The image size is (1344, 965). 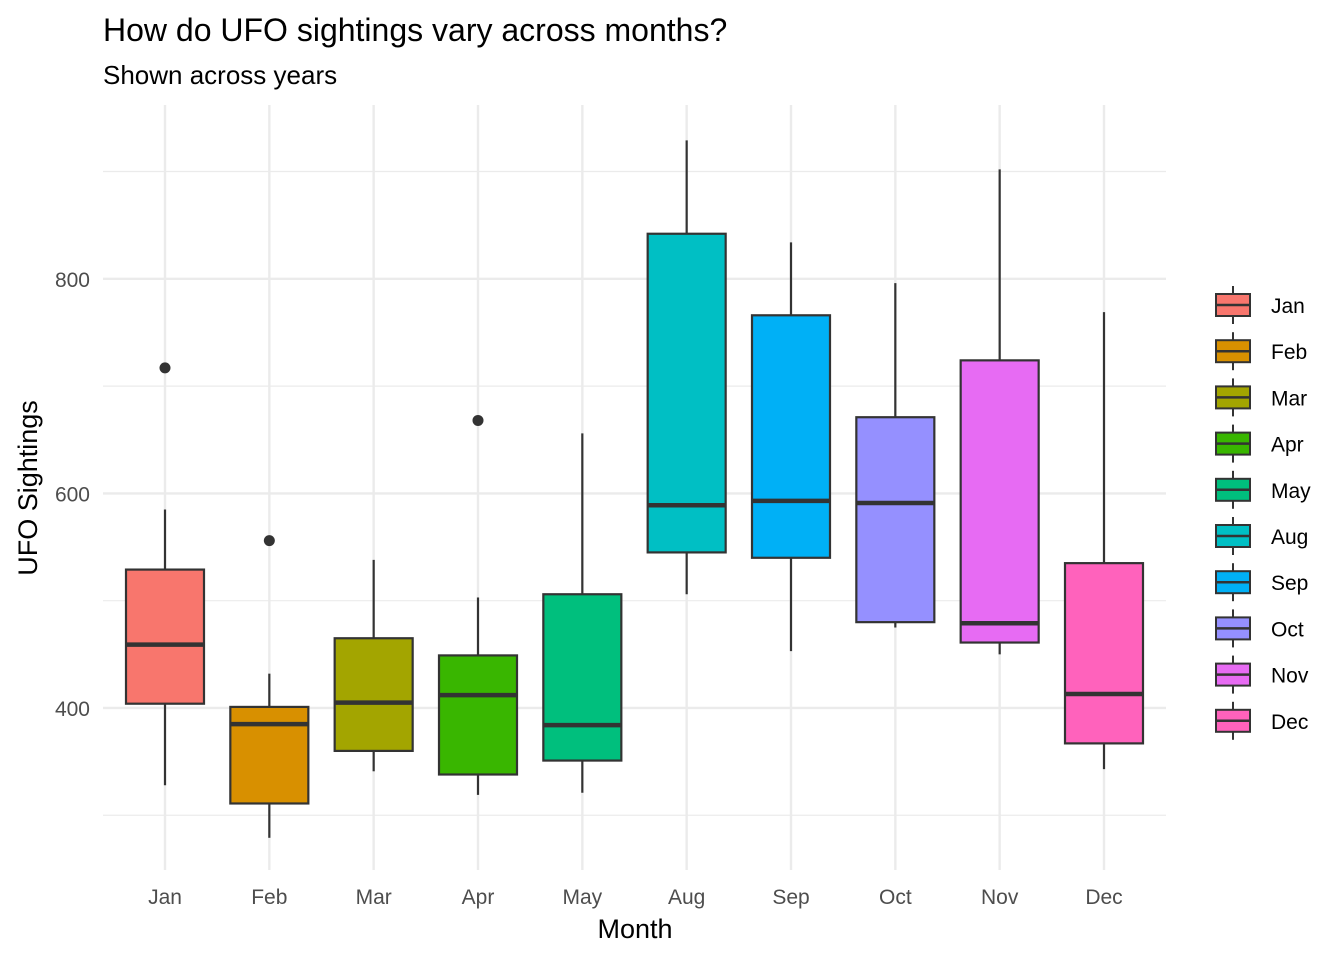 I want to click on box-jan, so click(x=165, y=574).